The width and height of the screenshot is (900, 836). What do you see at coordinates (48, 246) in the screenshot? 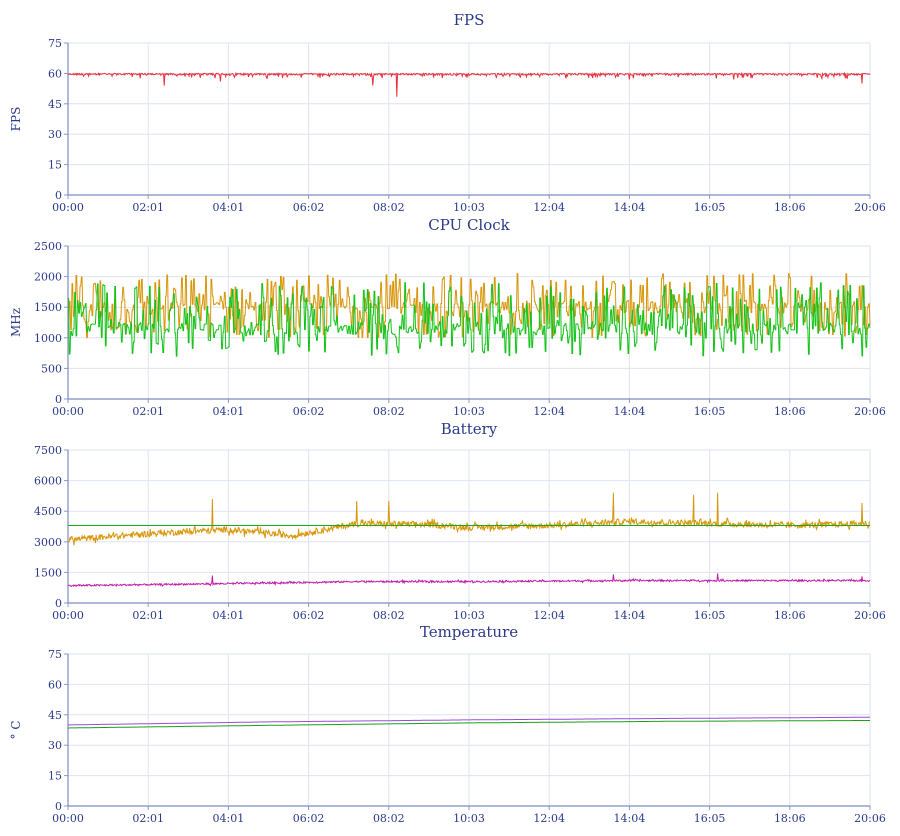
I see `y-tick-label: 2500` at bounding box center [48, 246].